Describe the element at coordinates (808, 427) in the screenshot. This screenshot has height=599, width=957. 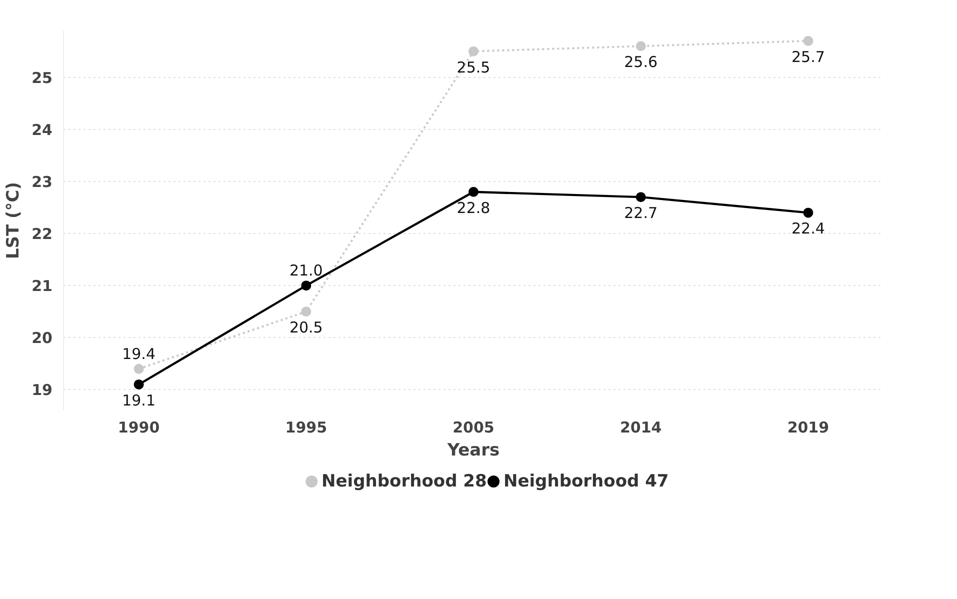
I see `x-tick-label: 2019` at that location.